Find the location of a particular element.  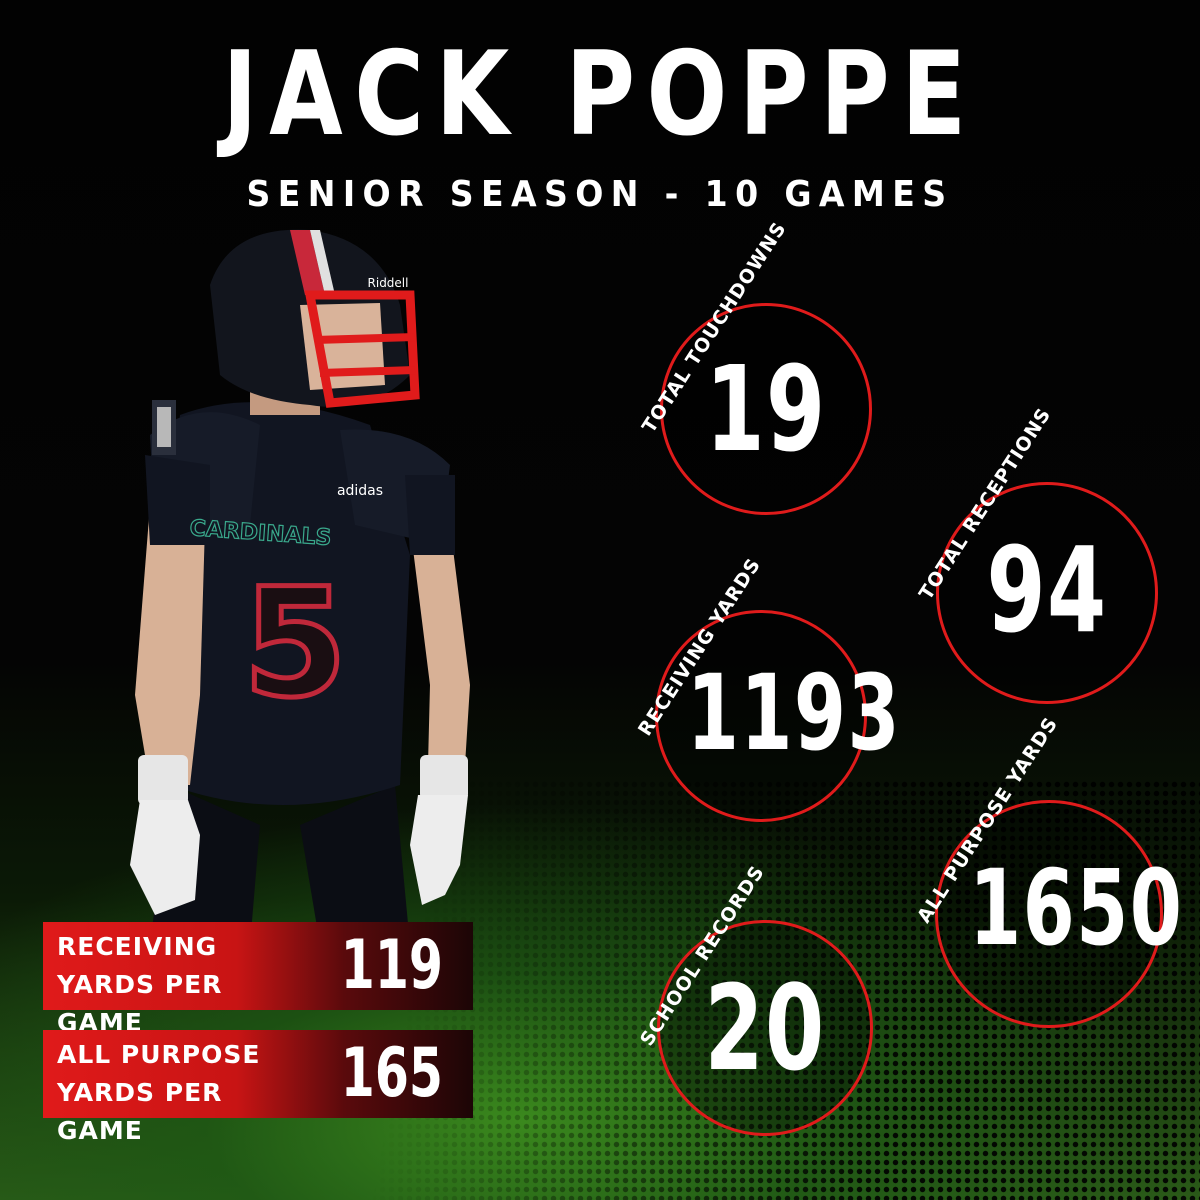

helmet-brand: Riddell is located at coordinates (388, 283).